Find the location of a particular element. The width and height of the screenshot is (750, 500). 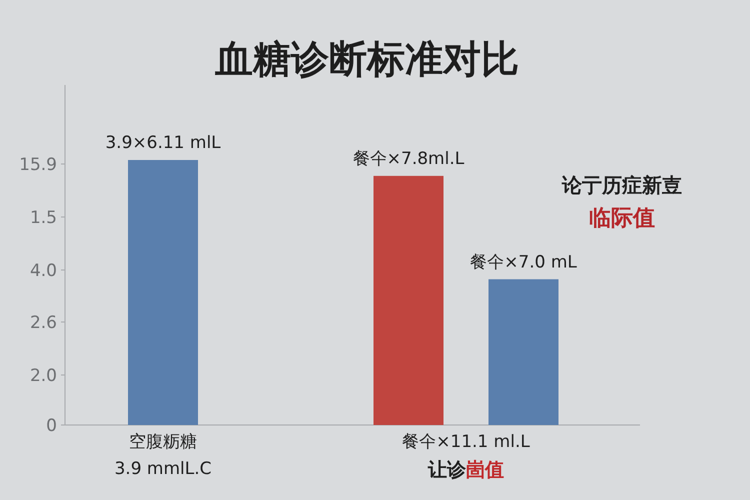

annotation: 餐仐×7.0 mL is located at coordinates (524, 262).